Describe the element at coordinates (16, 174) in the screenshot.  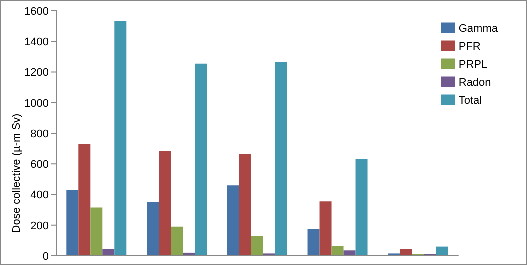
I see `y-axis-title: Dose collective (µ-m Sv)` at that location.